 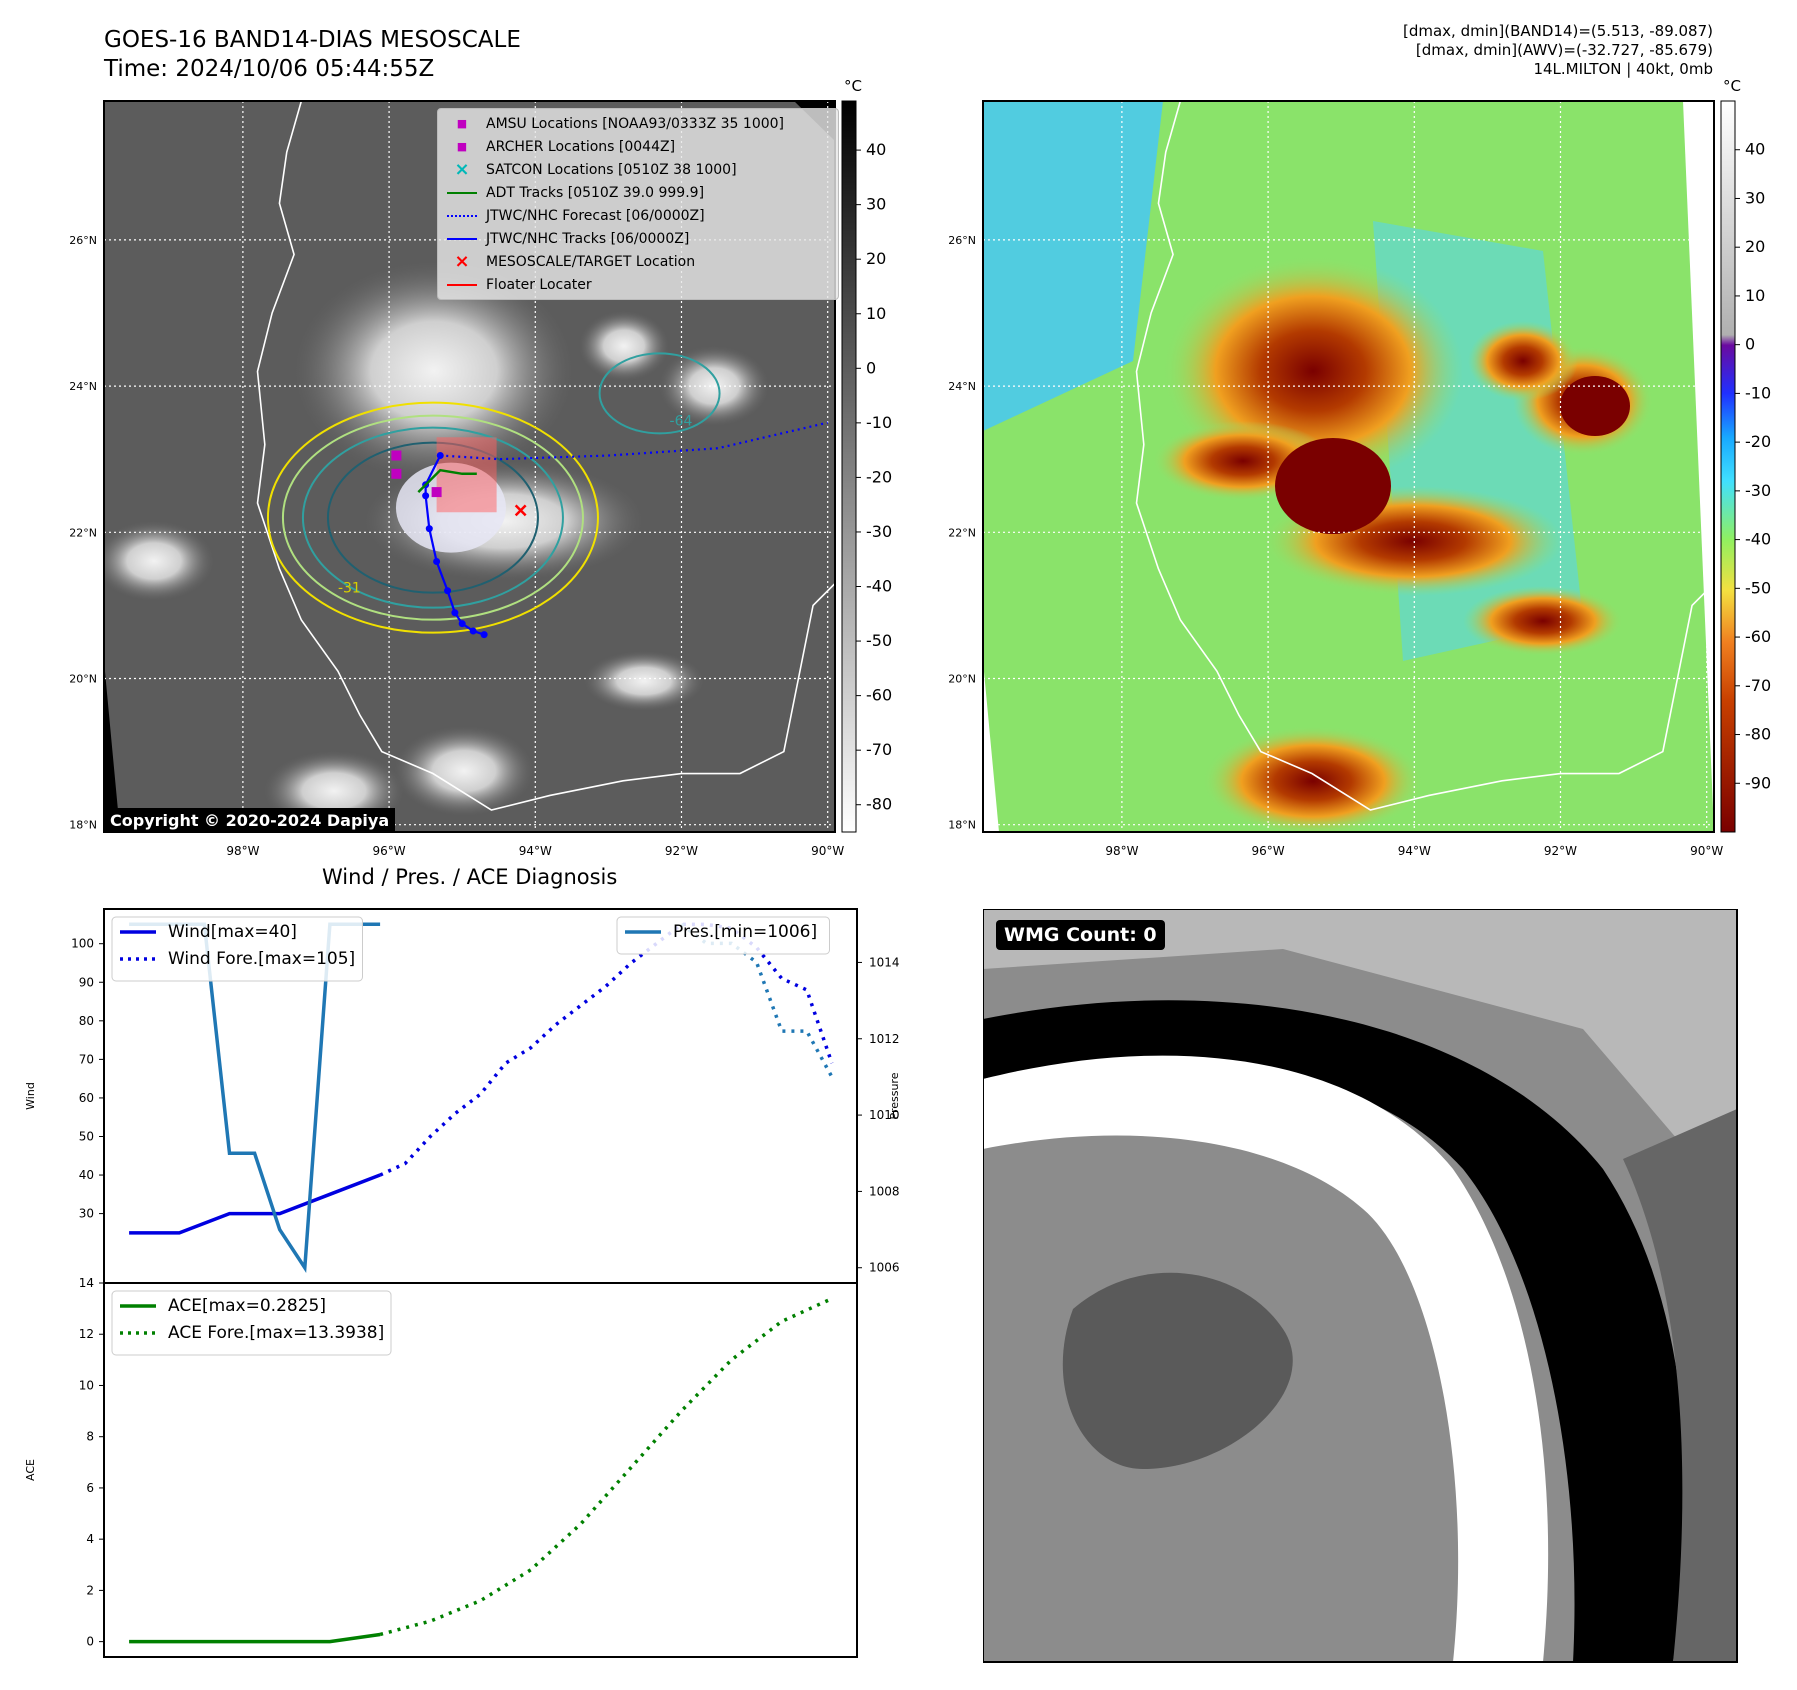 What do you see at coordinates (581, 146) in the screenshot?
I see `legend-label: ARCHER Locations [0044Z]` at bounding box center [581, 146].